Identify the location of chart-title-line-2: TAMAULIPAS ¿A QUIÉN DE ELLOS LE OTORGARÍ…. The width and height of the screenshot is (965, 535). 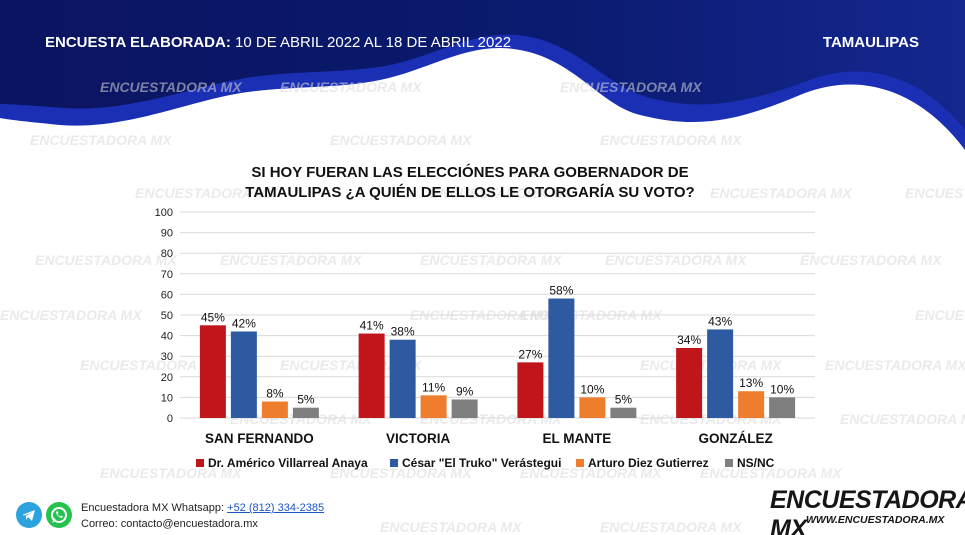
(470, 192).